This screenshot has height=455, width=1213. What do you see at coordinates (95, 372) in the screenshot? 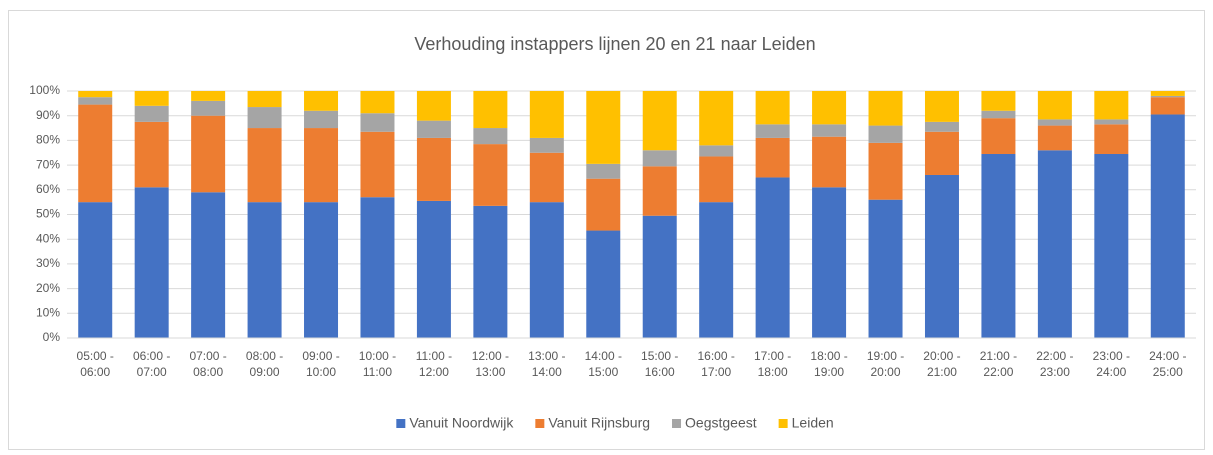
I see `x-tick-line: 06:00` at bounding box center [95, 372].